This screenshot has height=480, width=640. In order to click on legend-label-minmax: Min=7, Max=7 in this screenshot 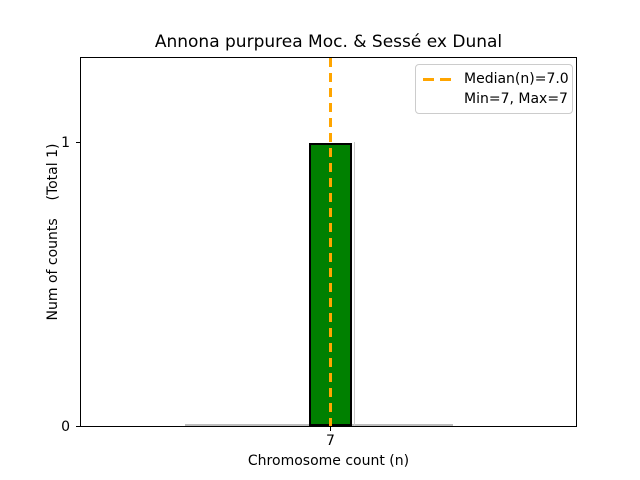, I will do `click(516, 99)`.